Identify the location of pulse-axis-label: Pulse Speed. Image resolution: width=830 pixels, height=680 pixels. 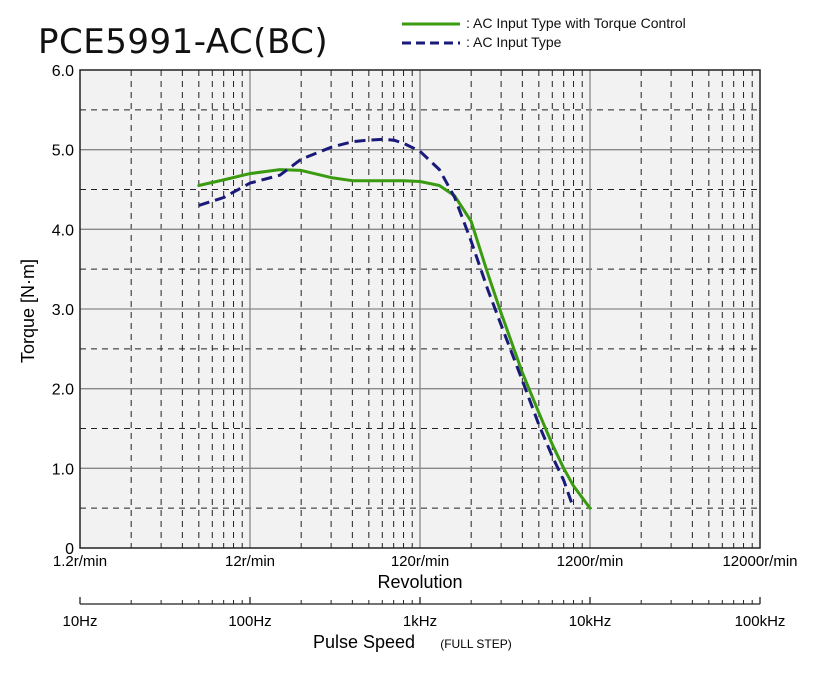
(364, 642).